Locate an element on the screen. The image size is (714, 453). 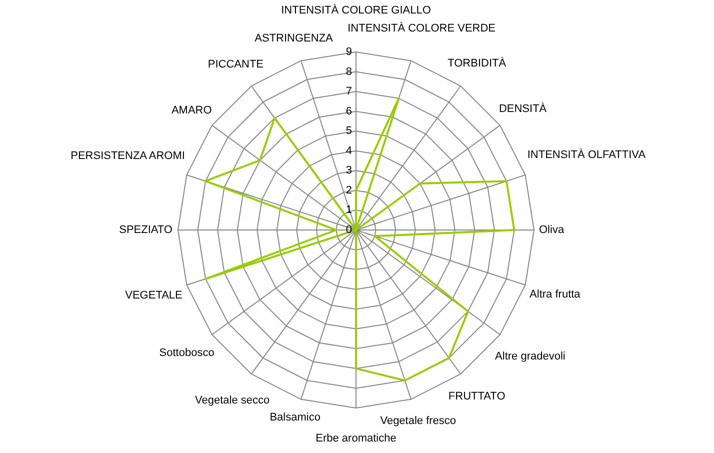
spoke-label: Altre gradevoli is located at coordinates (530, 356).